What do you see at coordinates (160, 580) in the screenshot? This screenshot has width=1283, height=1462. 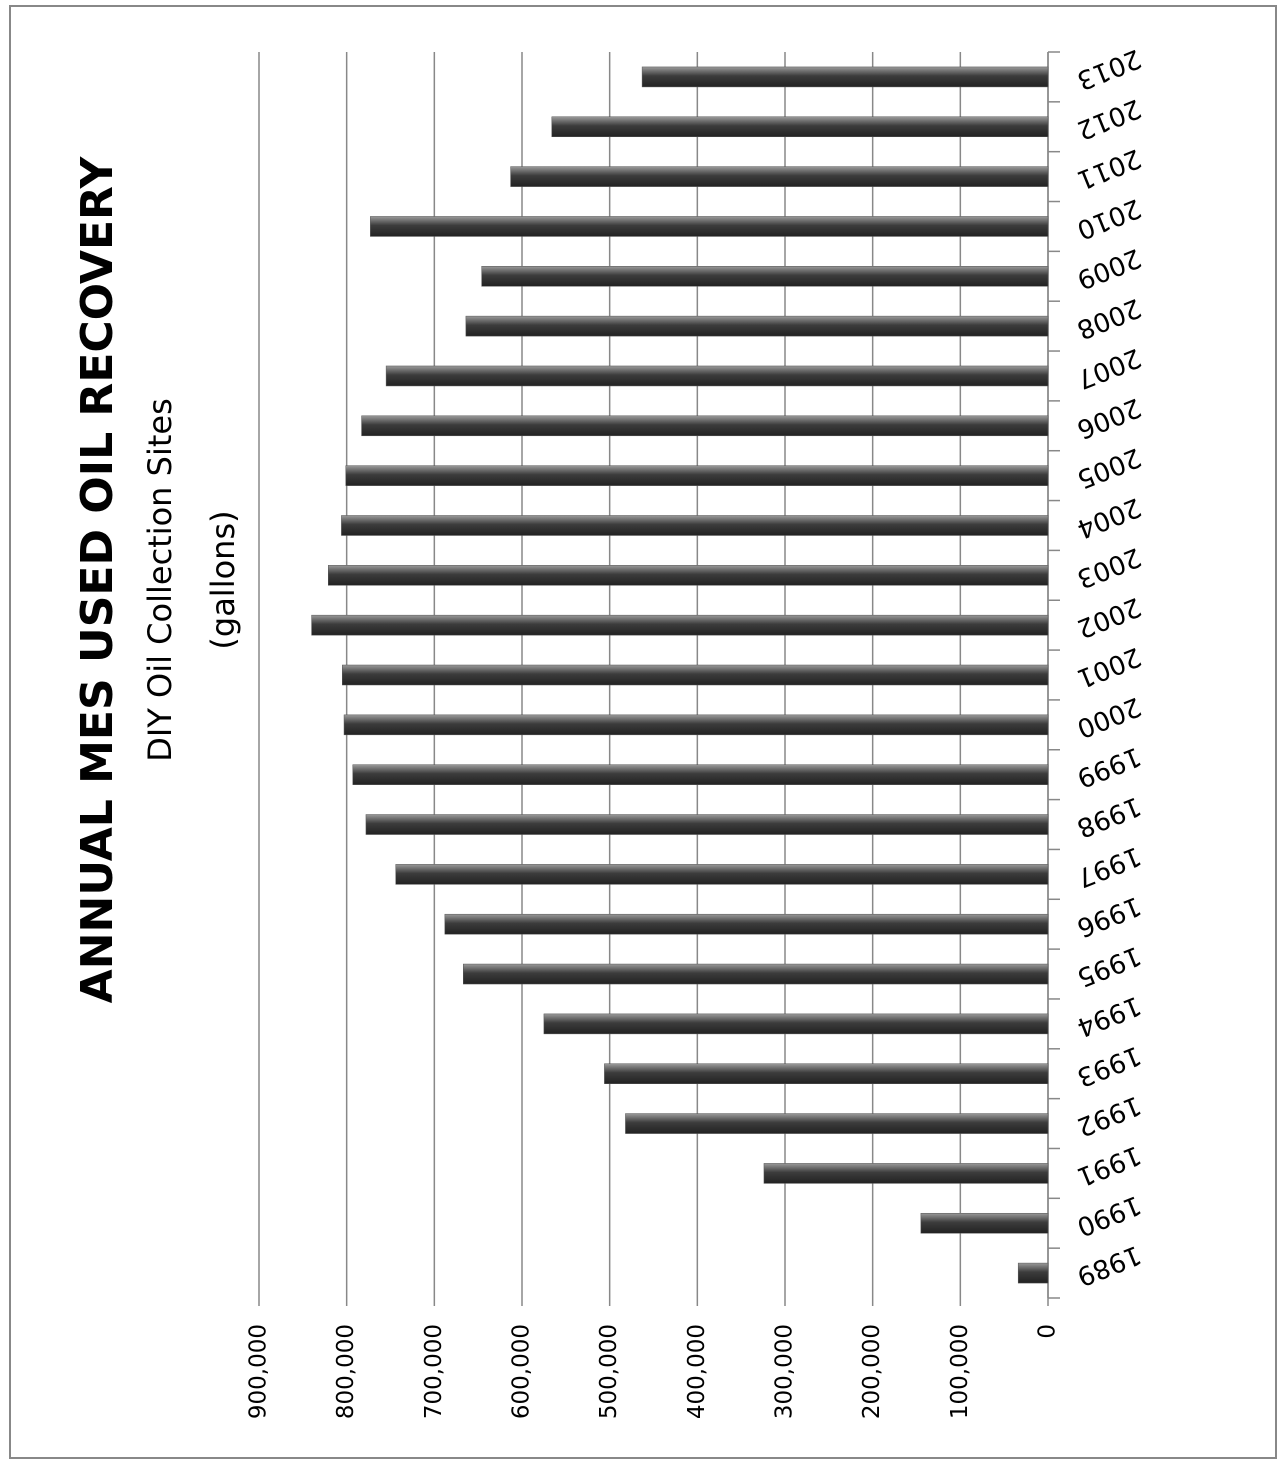 I see `chart-subtitle: DIY Oil Collection Sites` at bounding box center [160, 580].